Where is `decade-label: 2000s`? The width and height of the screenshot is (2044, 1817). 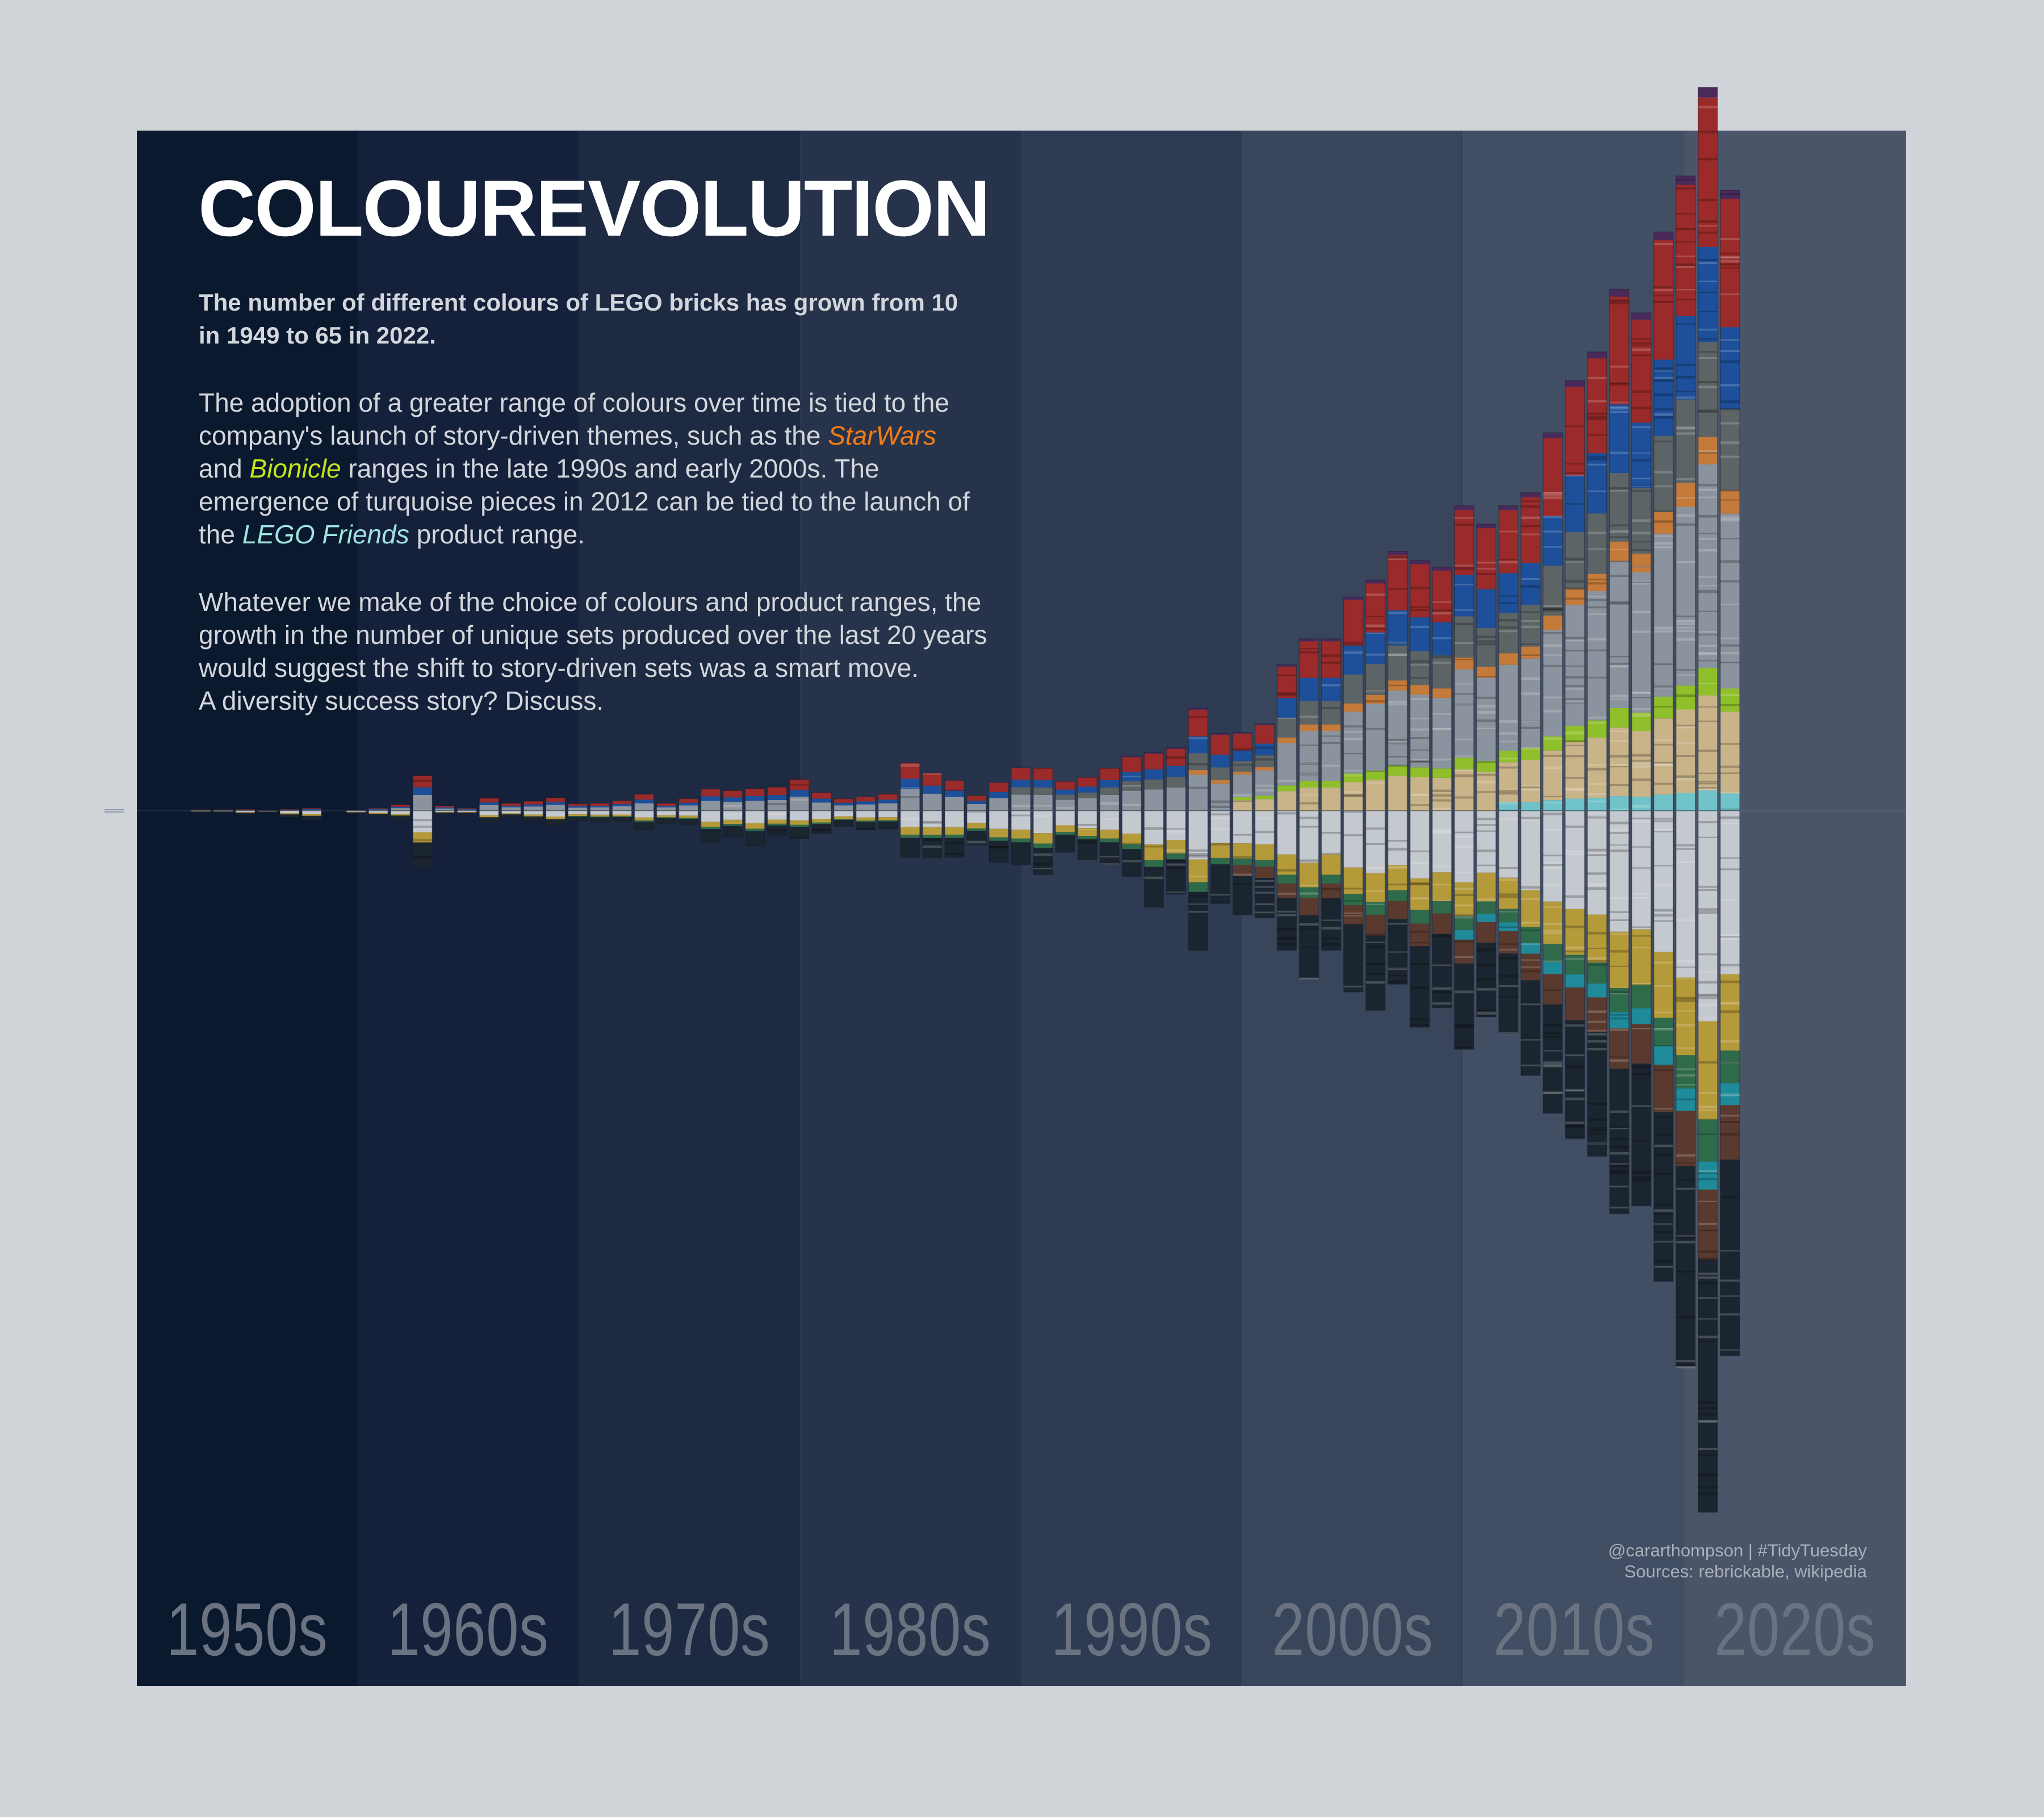
decade-label: 2000s is located at coordinates (1353, 1629).